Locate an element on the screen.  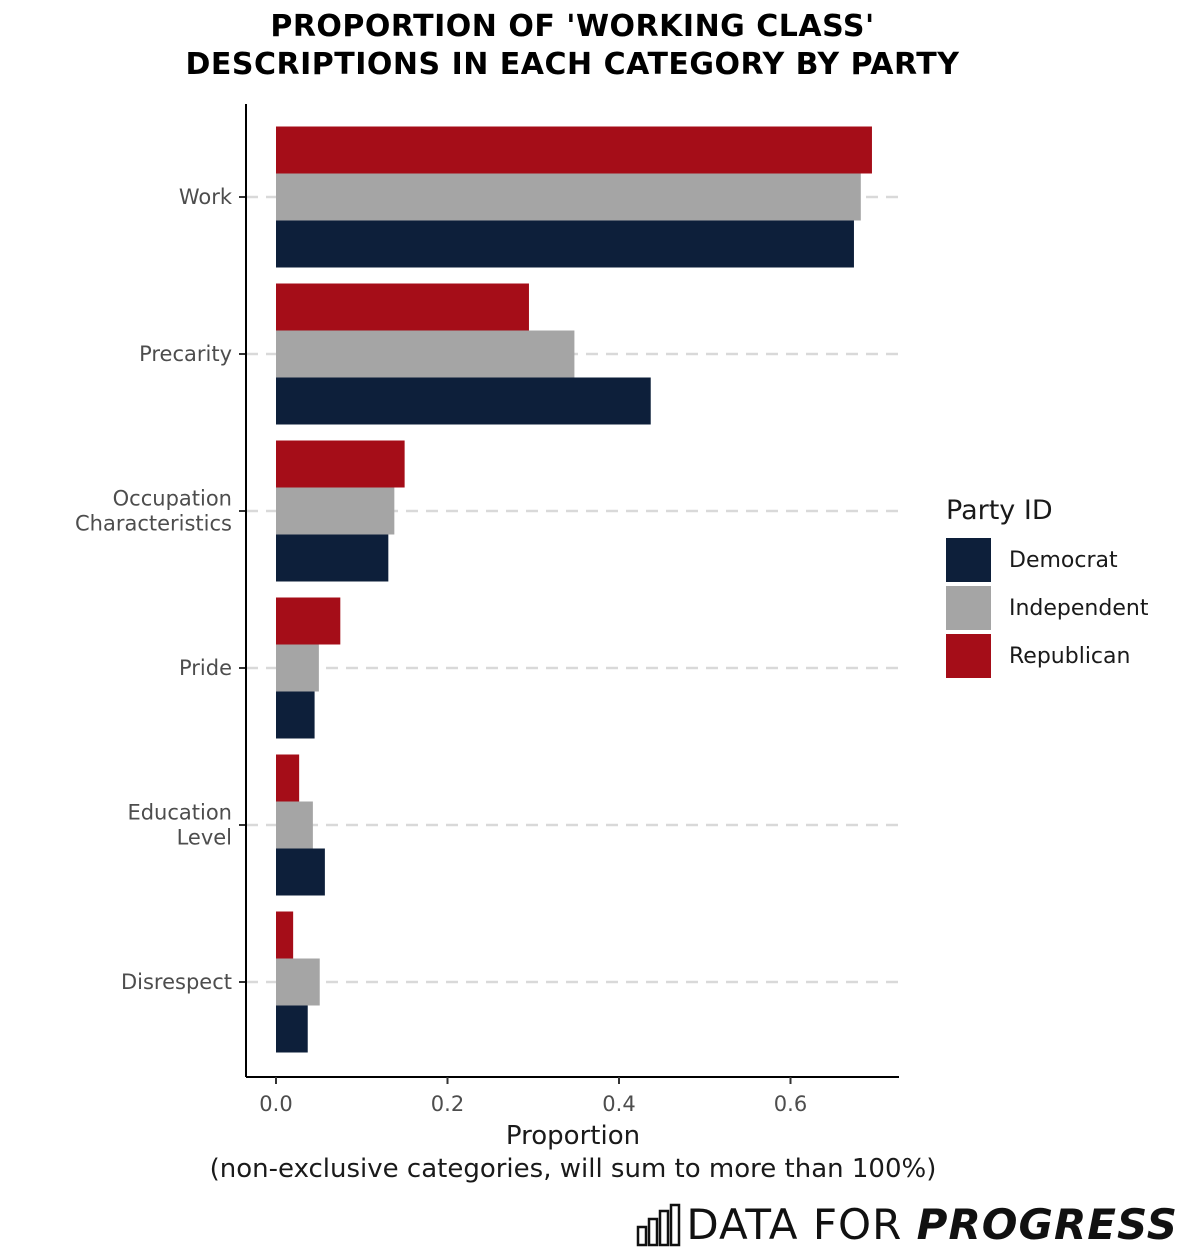
x-tick-label: 0.4 is located at coordinates (618, 1104).